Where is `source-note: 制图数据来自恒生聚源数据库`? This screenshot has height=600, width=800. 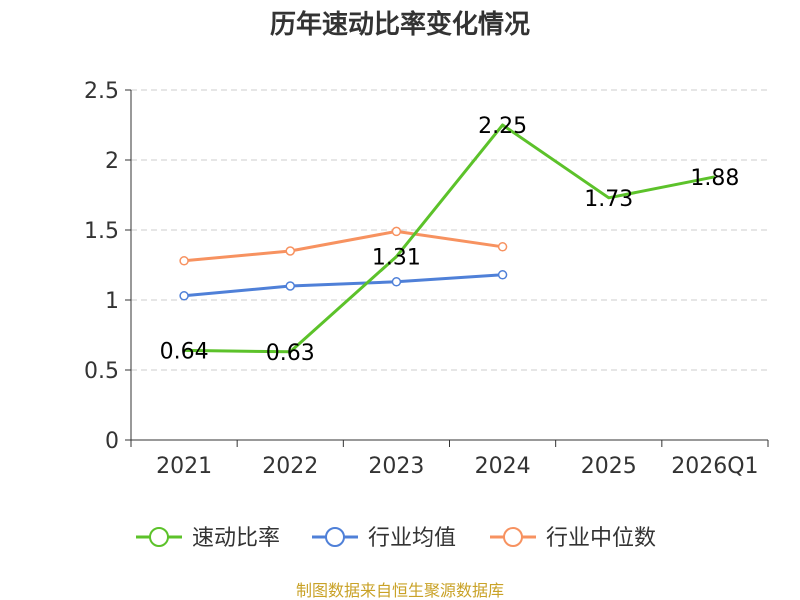 source-note: 制图数据来自恒生聚源数据库 is located at coordinates (400, 590).